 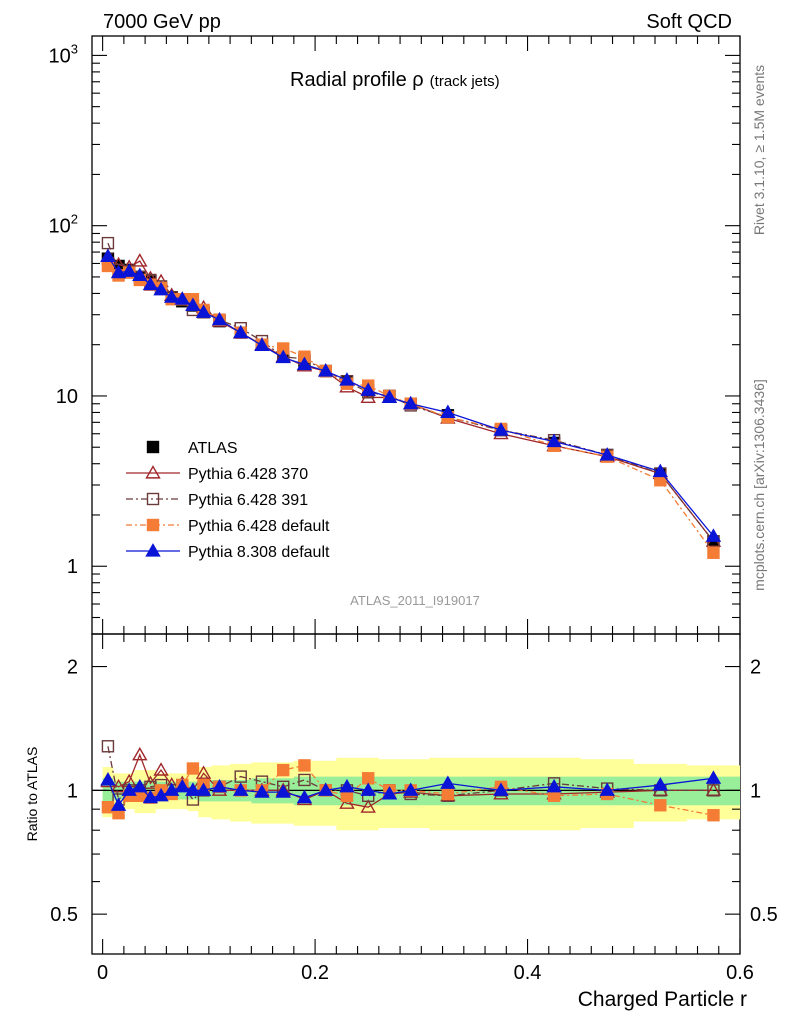 I want to click on header-left: 7000 GeV pp, so click(x=162, y=22).